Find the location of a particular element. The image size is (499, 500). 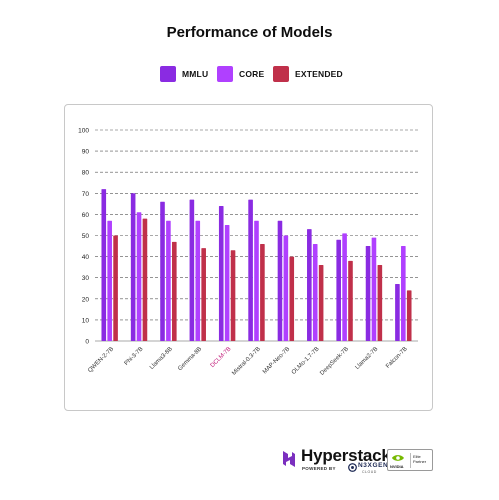

bar-extended-map-neo-7b is located at coordinates (292, 298).